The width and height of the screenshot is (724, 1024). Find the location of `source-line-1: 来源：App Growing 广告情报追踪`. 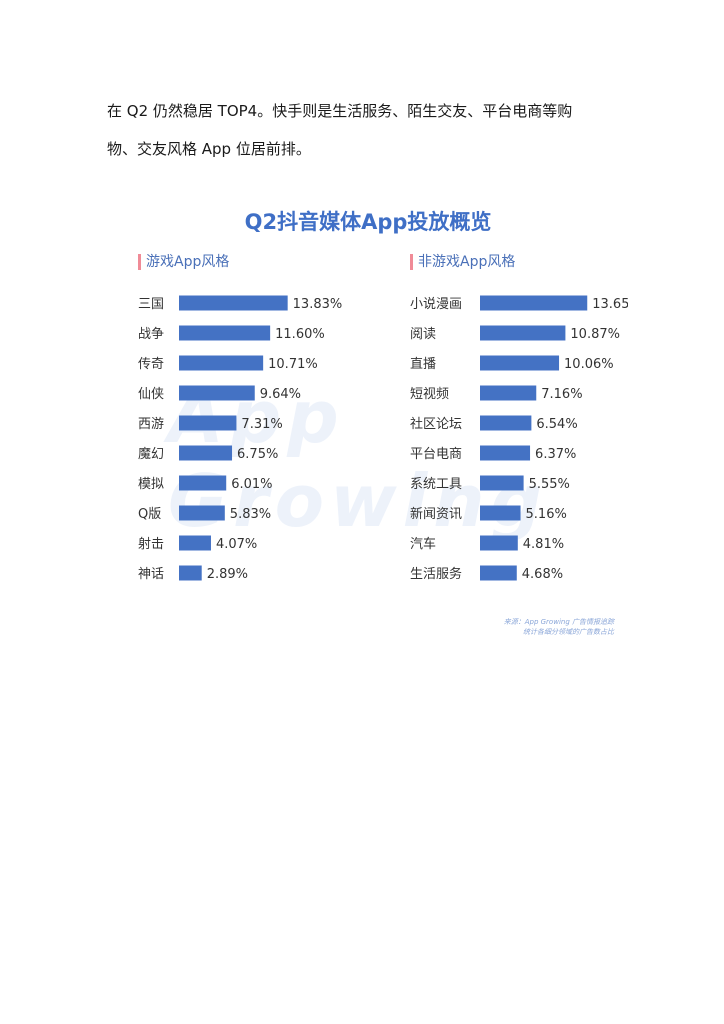

source-line-1: 来源：App Growing 广告情报追踪 is located at coordinates (558, 622).